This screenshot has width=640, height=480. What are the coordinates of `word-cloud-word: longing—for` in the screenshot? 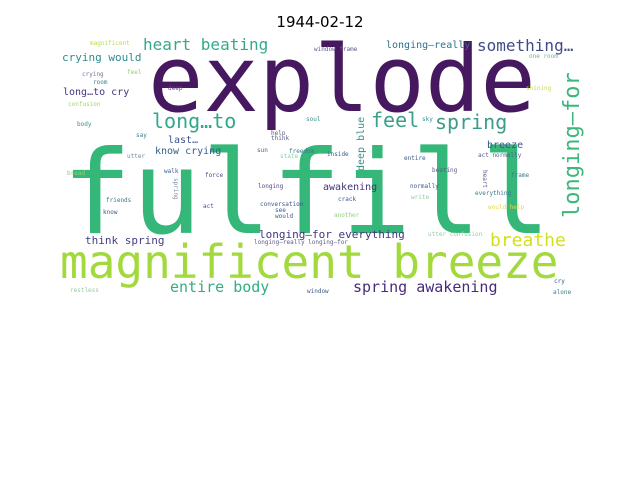 It's located at (572, 145).